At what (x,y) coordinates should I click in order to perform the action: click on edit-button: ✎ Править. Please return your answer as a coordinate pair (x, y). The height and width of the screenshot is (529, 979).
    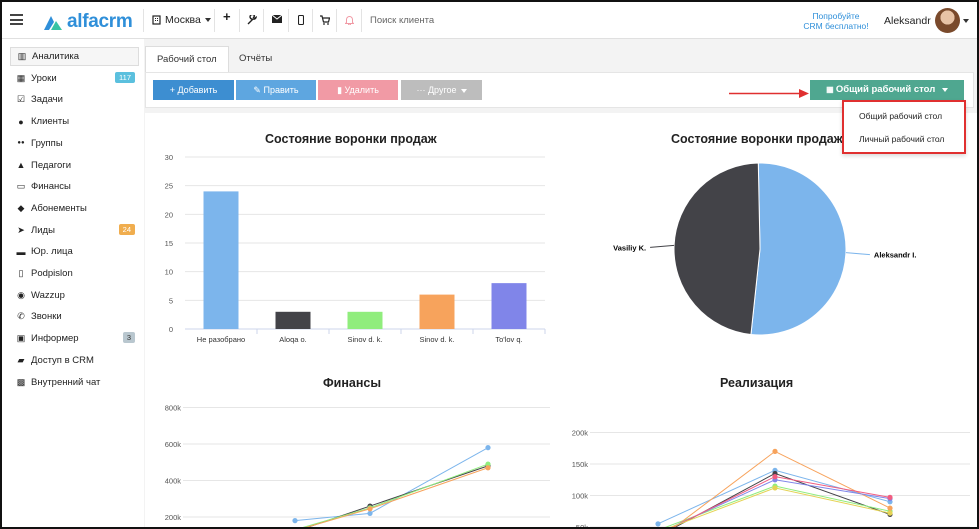
    Looking at the image, I should click on (276, 90).